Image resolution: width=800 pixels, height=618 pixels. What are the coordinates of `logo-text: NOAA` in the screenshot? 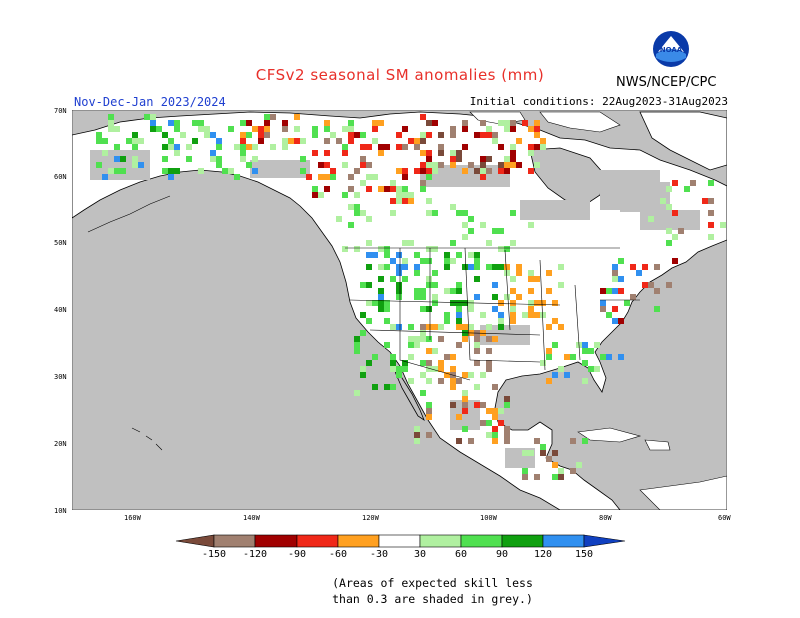 It's located at (671, 50).